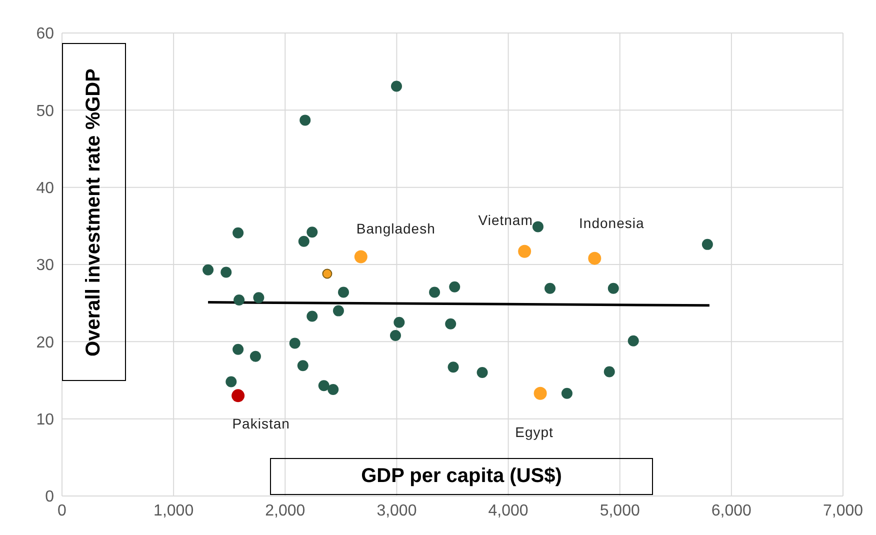 This screenshot has height=535, width=876. Describe the element at coordinates (62, 511) in the screenshot. I see `x-tick-label: 0` at that location.